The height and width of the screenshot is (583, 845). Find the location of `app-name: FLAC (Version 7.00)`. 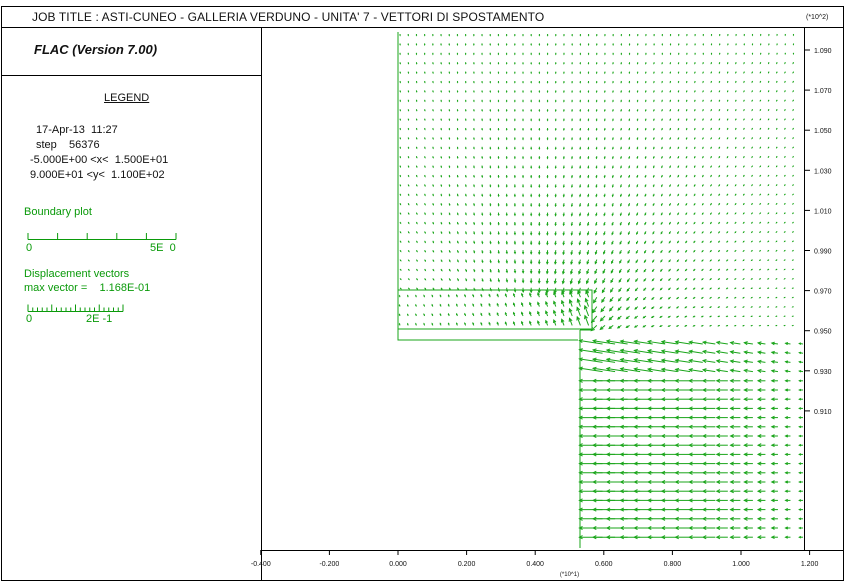

app-name: FLAC (Version 7.00) is located at coordinates (96, 49).